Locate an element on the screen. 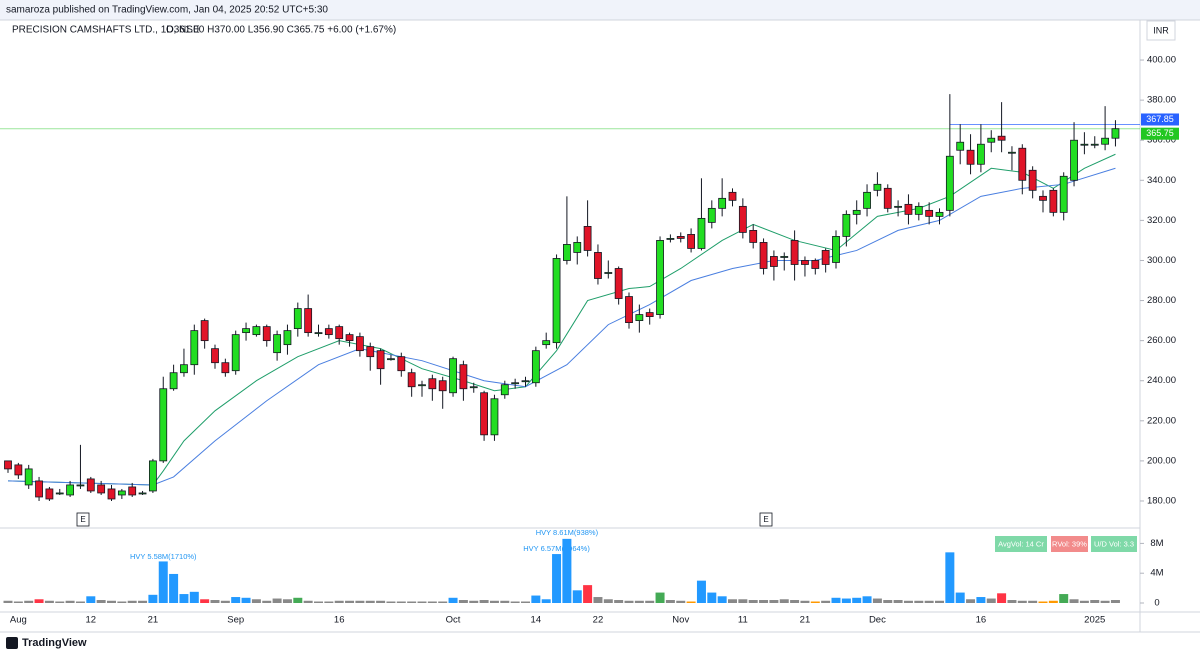 This screenshot has height=654, width=1200. earnings-label: E is located at coordinates (765, 519).